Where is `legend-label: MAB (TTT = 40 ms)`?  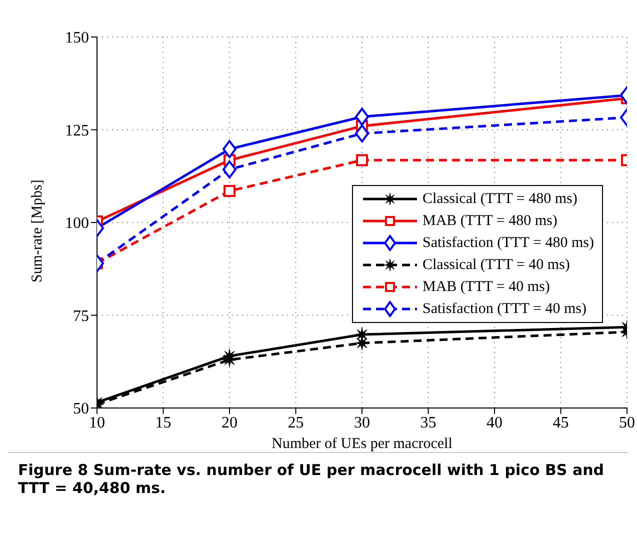
legend-label: MAB (TTT = 40 ms) is located at coordinates (486, 287).